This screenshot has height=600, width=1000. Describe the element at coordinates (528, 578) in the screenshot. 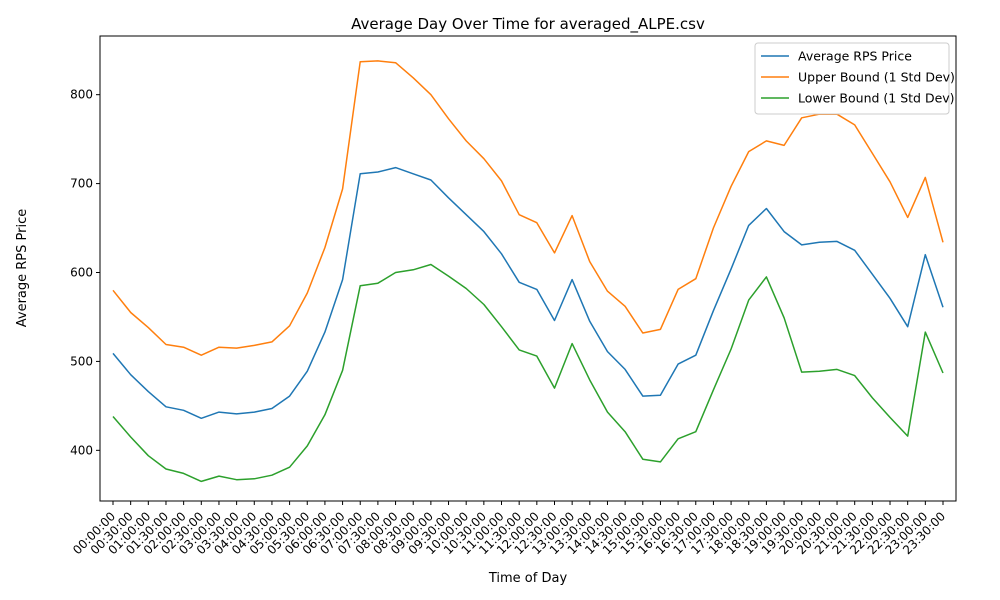

I see `x-axis-label: Time of Day` at that location.